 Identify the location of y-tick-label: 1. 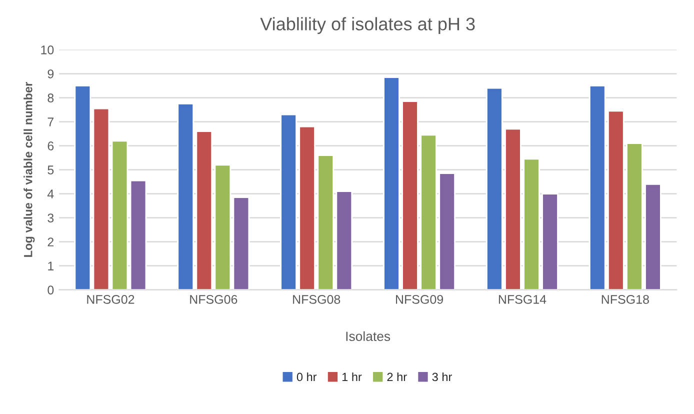
(51, 266).